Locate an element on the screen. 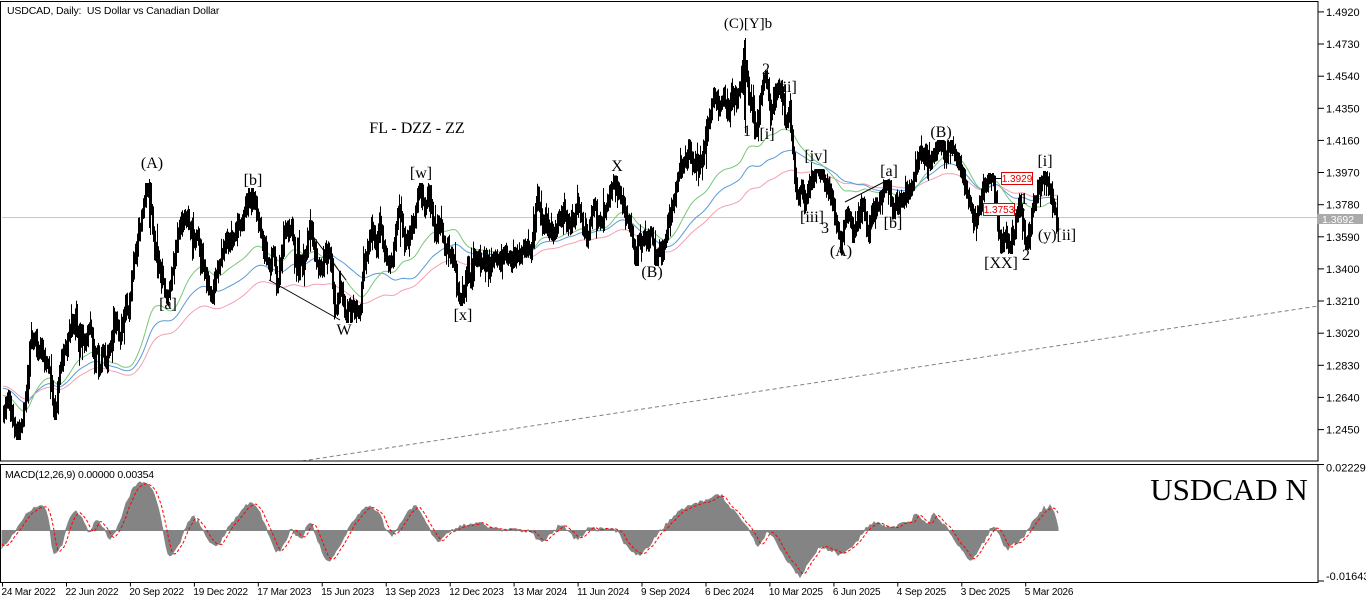 The width and height of the screenshot is (1366, 603). svg-text: (C)[Y]b is located at coordinates (748, 24).